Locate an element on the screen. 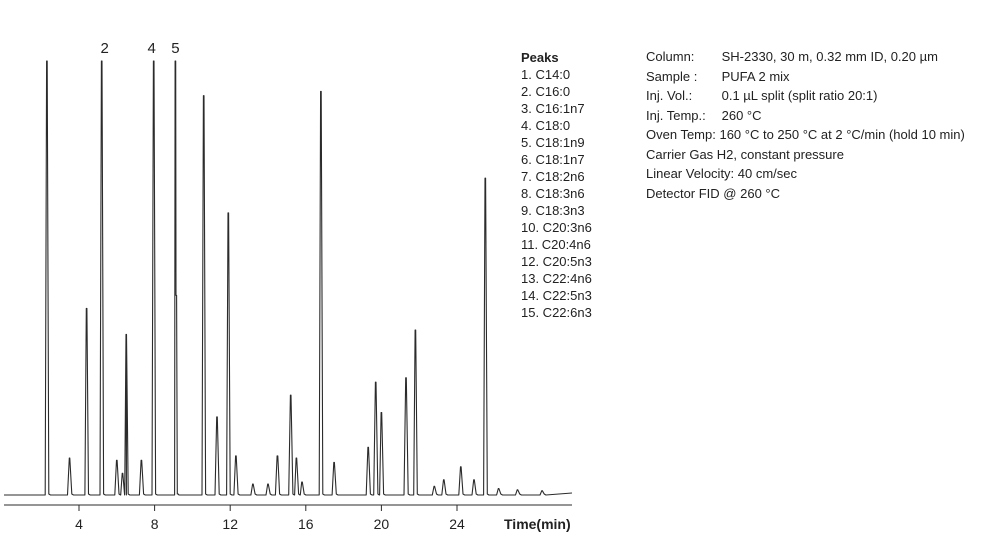 This screenshot has width=989, height=541. inj-vol-label: Inj. Vol.: is located at coordinates (669, 95).